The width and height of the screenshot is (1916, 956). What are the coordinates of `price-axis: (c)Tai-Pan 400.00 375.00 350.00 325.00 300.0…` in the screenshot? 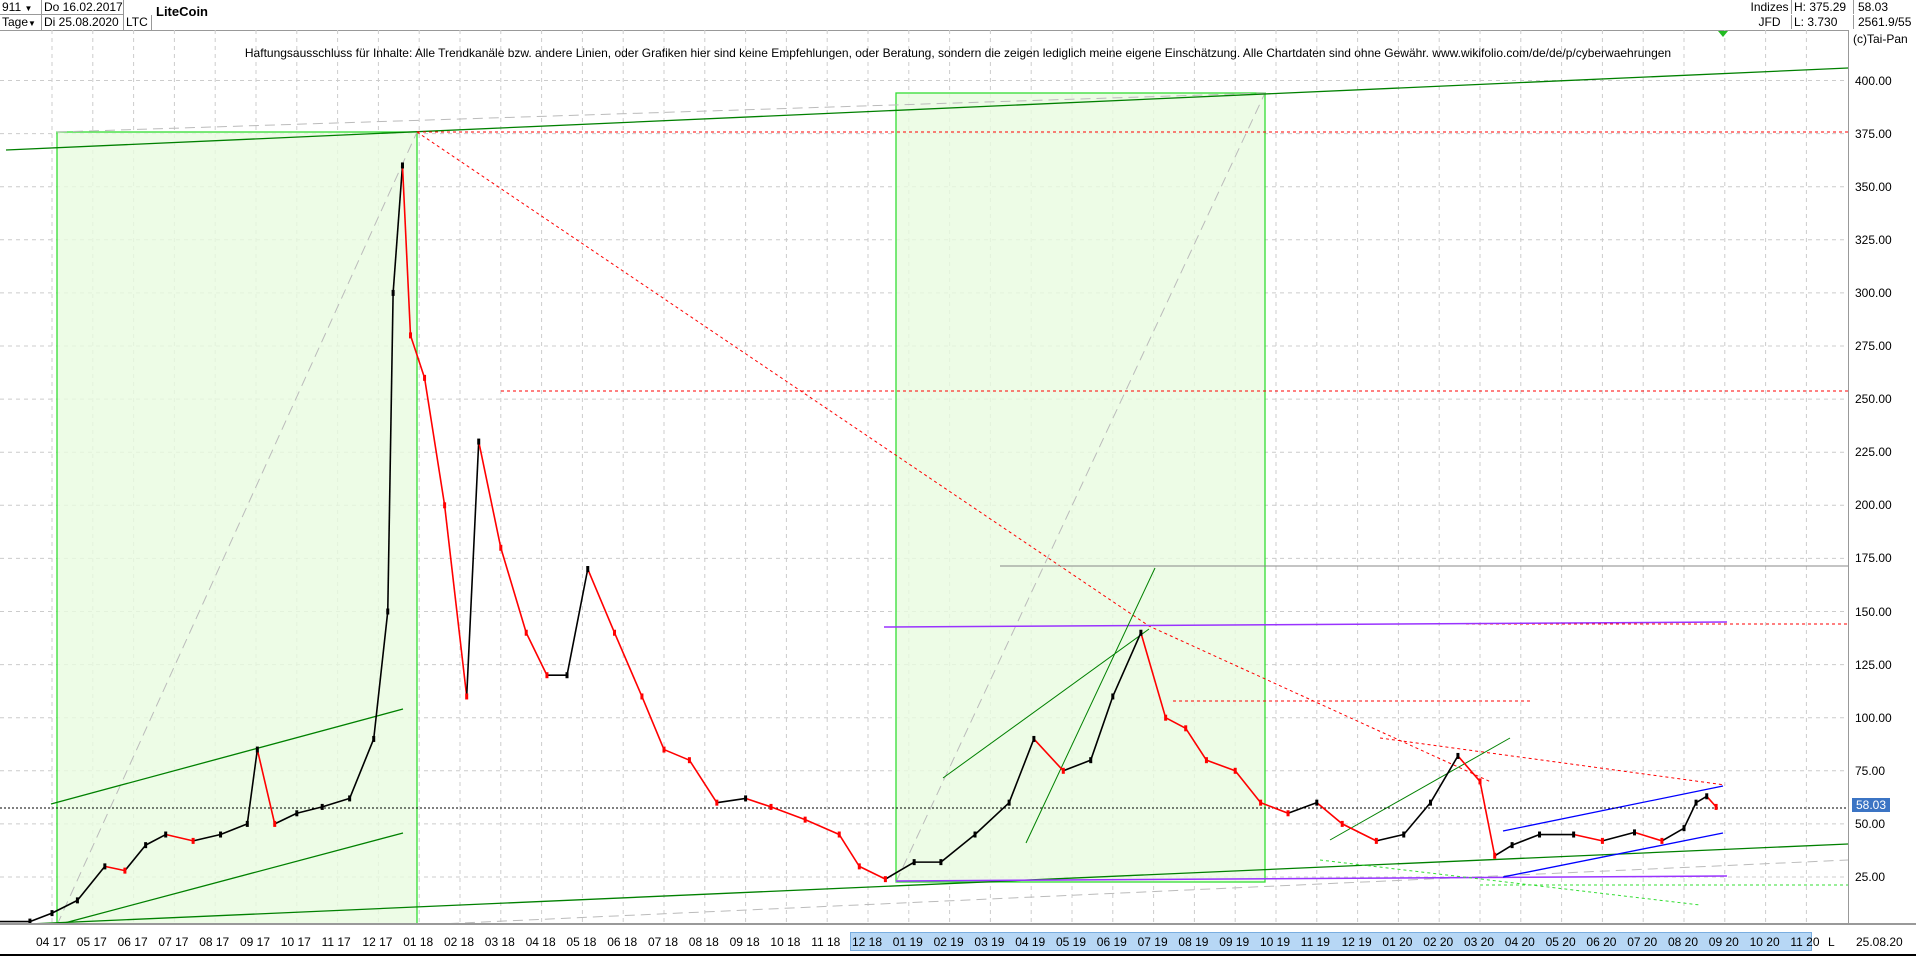 It's located at (1882, 476).